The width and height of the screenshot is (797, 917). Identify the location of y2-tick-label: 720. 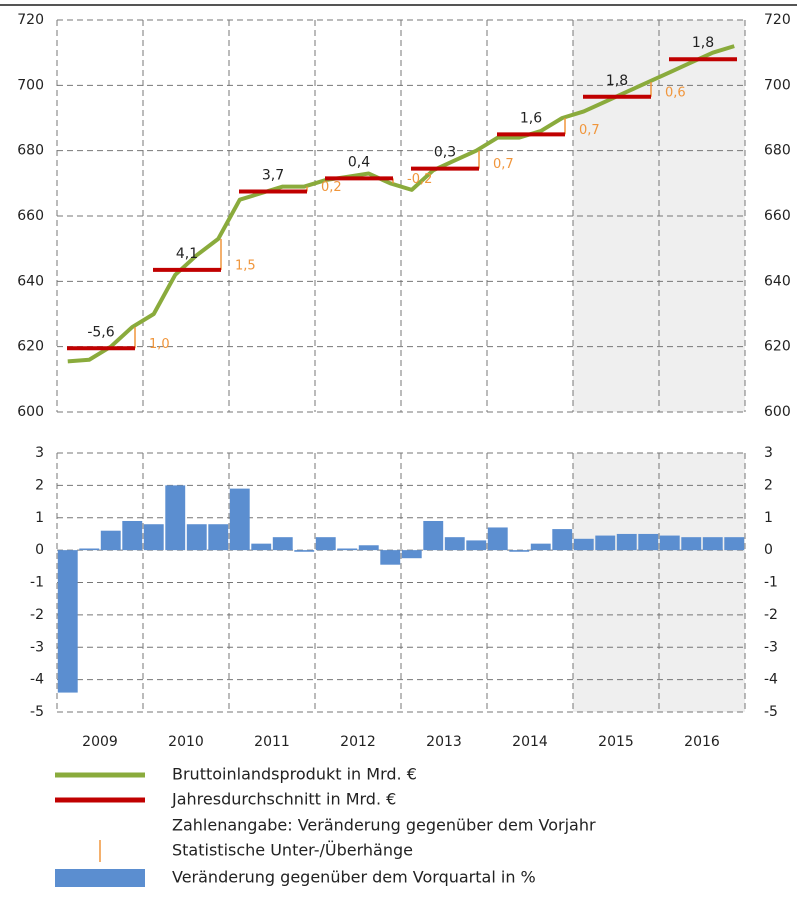
(777, 20).